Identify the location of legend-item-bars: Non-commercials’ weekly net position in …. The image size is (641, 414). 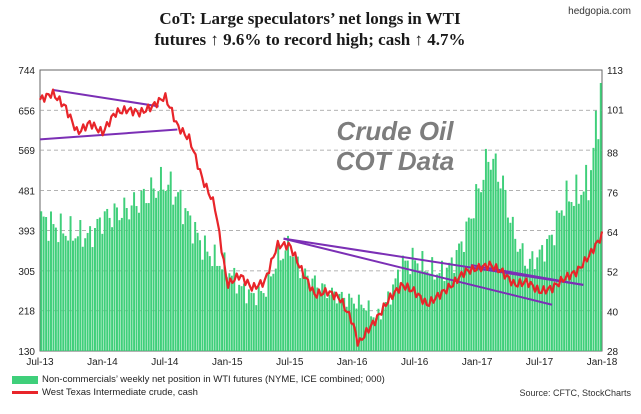
(198, 379).